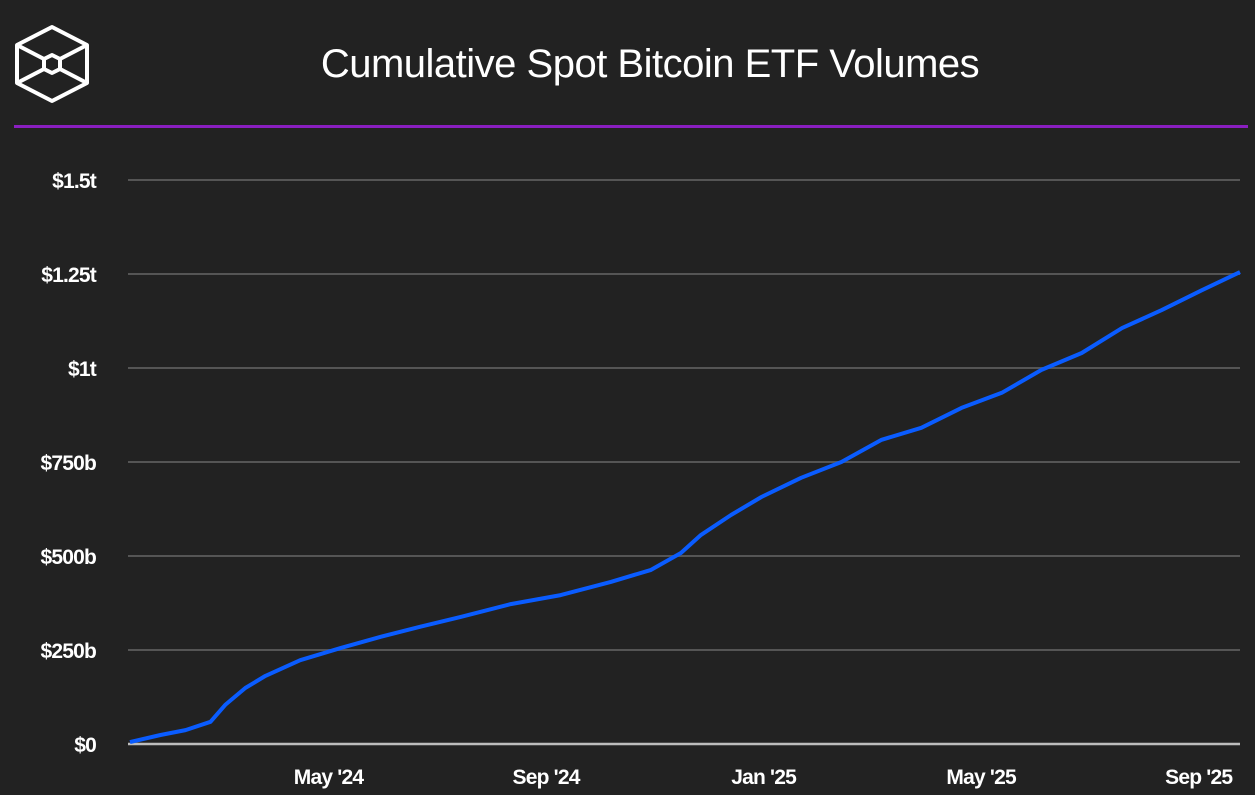  What do you see at coordinates (68, 651) in the screenshot?
I see `y-tick-label: $250b` at bounding box center [68, 651].